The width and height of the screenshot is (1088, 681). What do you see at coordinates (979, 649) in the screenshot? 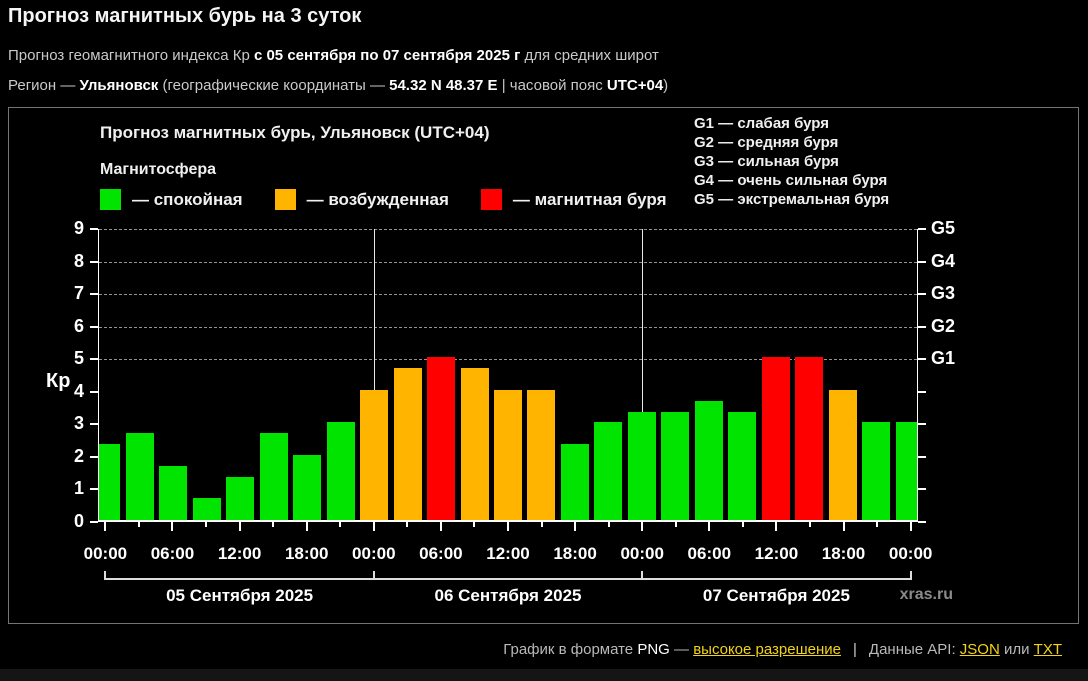
I see `json-link: JSON` at bounding box center [979, 649].